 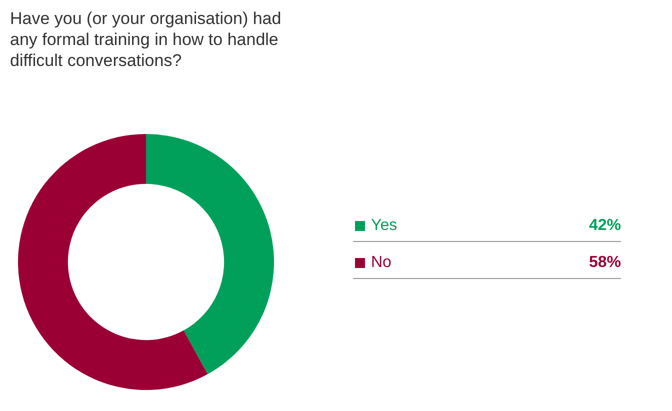 What do you see at coordinates (604, 263) in the screenshot?
I see `data-label: 58%` at bounding box center [604, 263].